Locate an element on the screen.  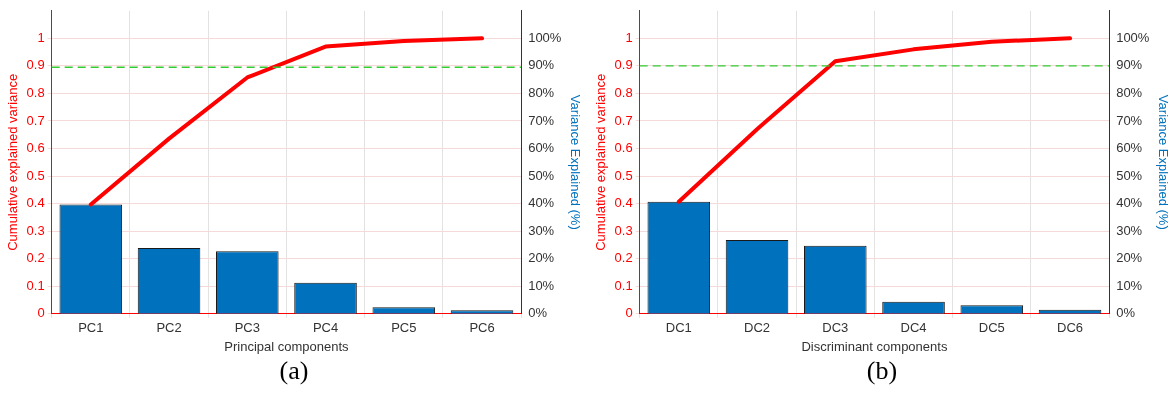
x-axis-title: Principal components is located at coordinates (287, 346).